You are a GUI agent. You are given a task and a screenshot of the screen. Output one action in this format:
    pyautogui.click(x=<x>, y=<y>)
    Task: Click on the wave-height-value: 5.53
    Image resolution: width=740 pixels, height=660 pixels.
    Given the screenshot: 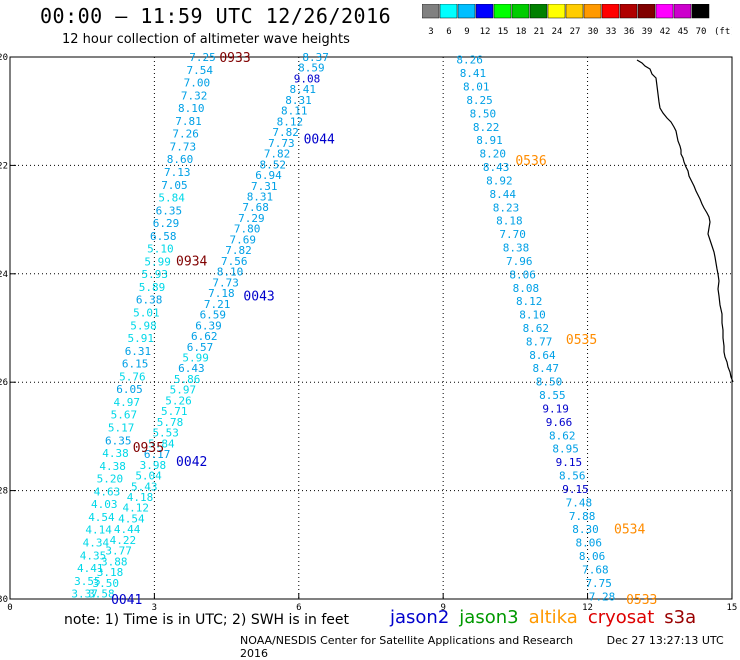 What is the action you would take?
    pyautogui.click(x=165, y=433)
    